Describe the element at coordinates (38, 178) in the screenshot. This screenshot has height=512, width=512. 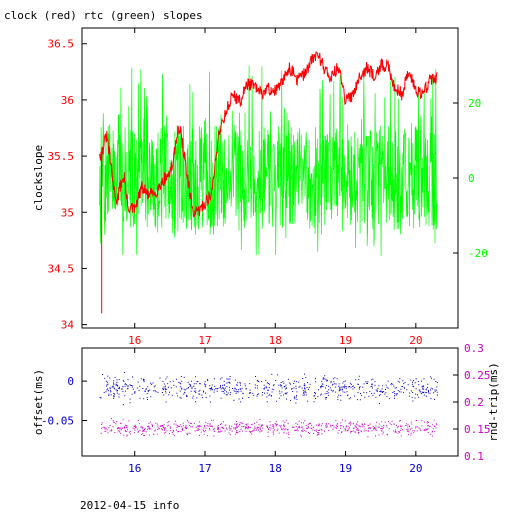
I see `slopes-y-axis-title: clockslope` at that location.